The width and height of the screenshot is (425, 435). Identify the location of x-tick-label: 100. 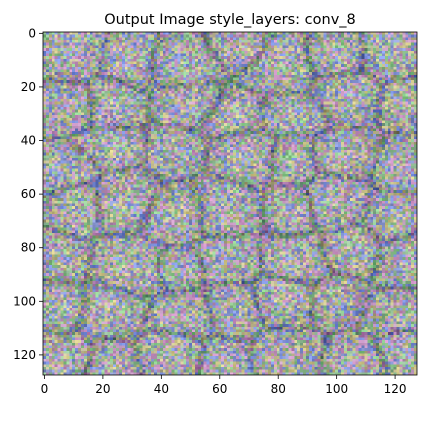
(336, 389).